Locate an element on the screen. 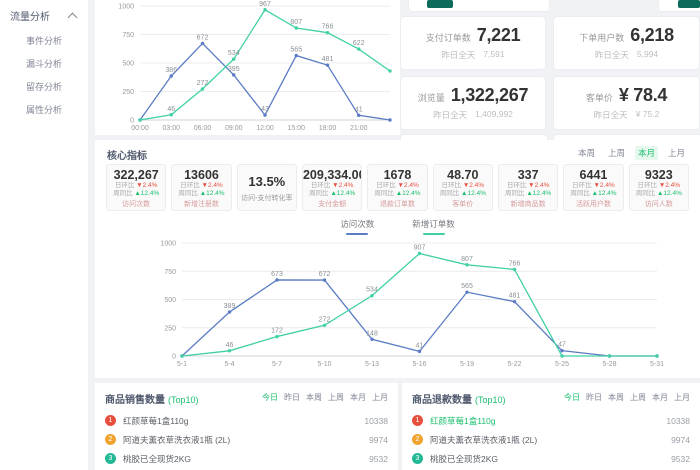 The image size is (700, 470). svg-text: 807 is located at coordinates (296, 22).